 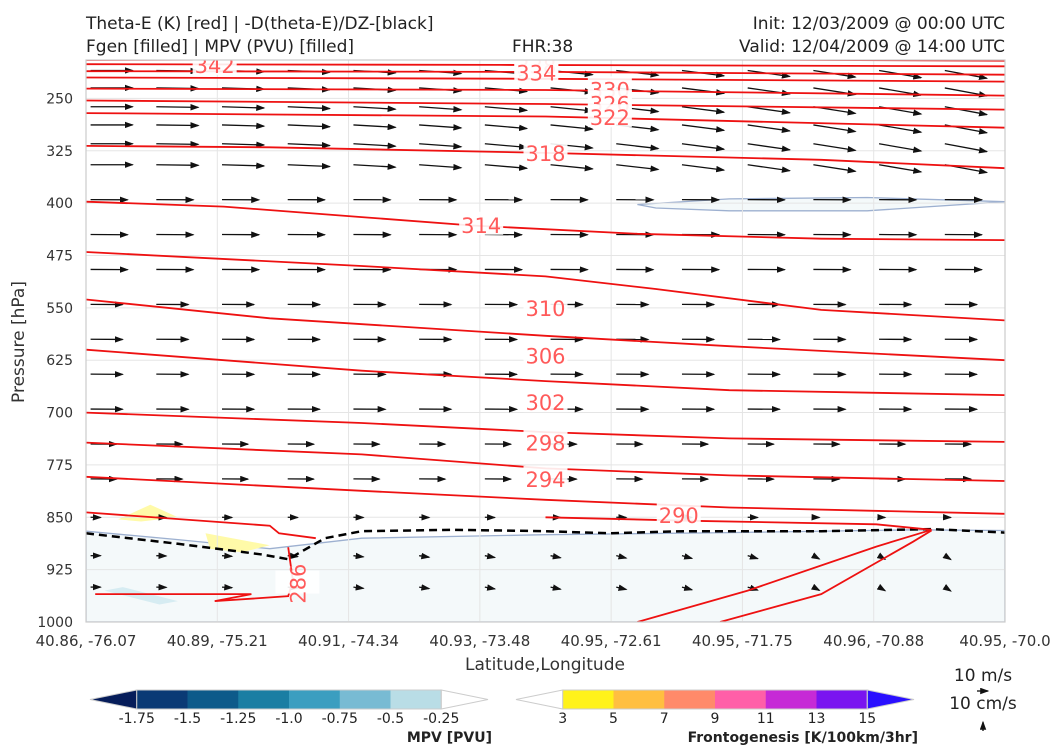 What do you see at coordinates (610, 118) in the screenshot?
I see `contour-label: 322` at bounding box center [610, 118].